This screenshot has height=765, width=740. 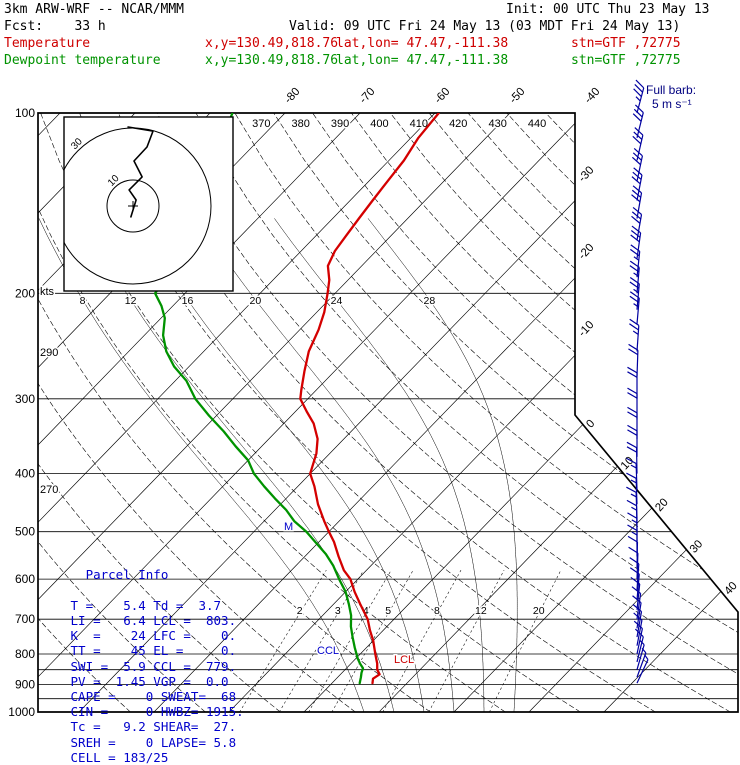 What do you see at coordinates (25, 293) in the screenshot?
I see `pressure-tick-label: 200` at bounding box center [25, 293].